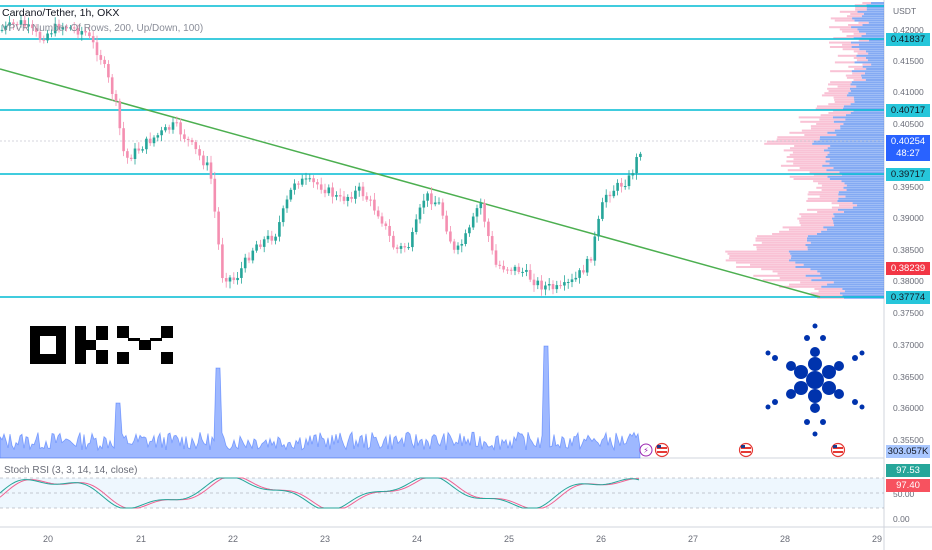  Describe the element at coordinates (908, 39) in the screenshot. I see `price-tag-41837: 0.41837` at that location.